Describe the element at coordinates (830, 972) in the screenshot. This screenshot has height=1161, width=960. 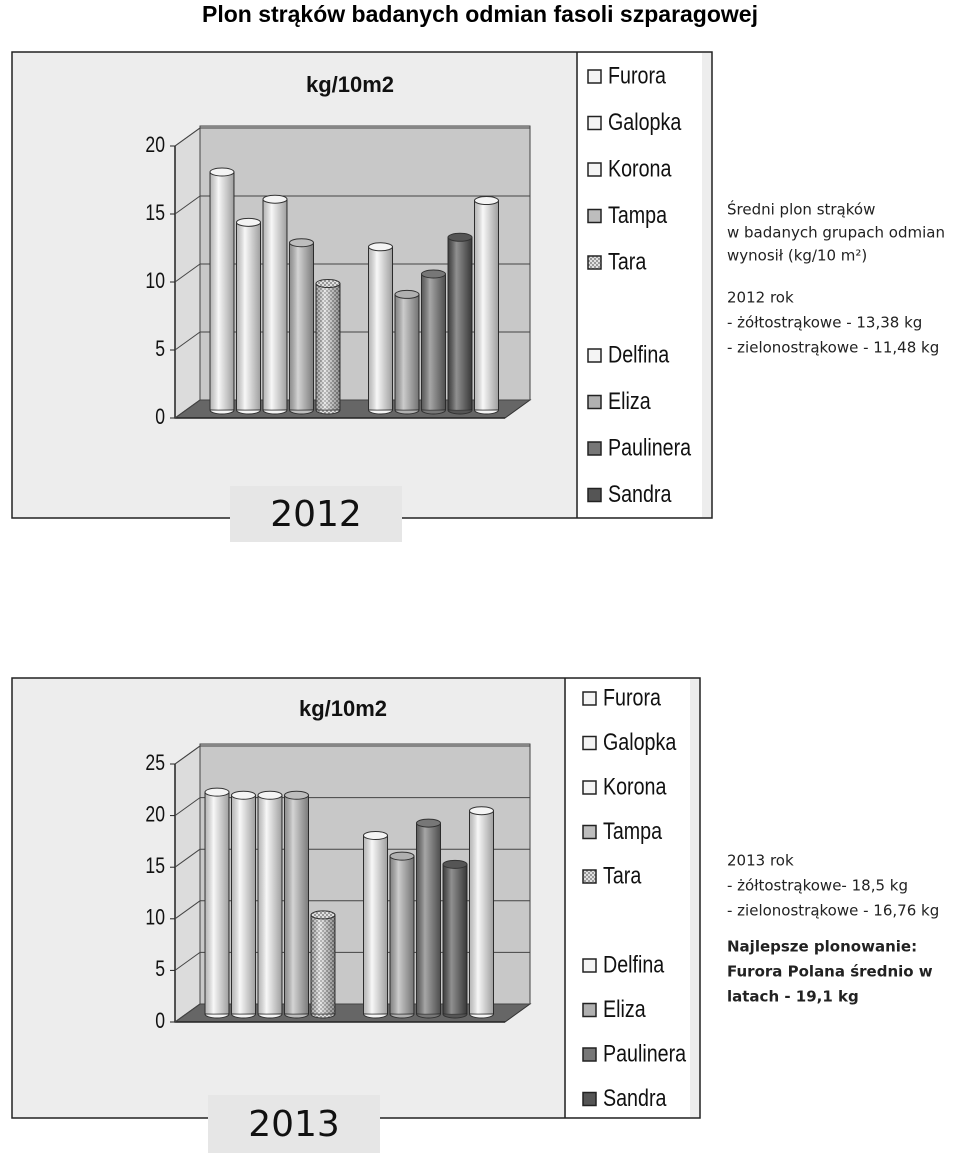
I see `note-bold-line: Furora Polana średnio w` at that location.